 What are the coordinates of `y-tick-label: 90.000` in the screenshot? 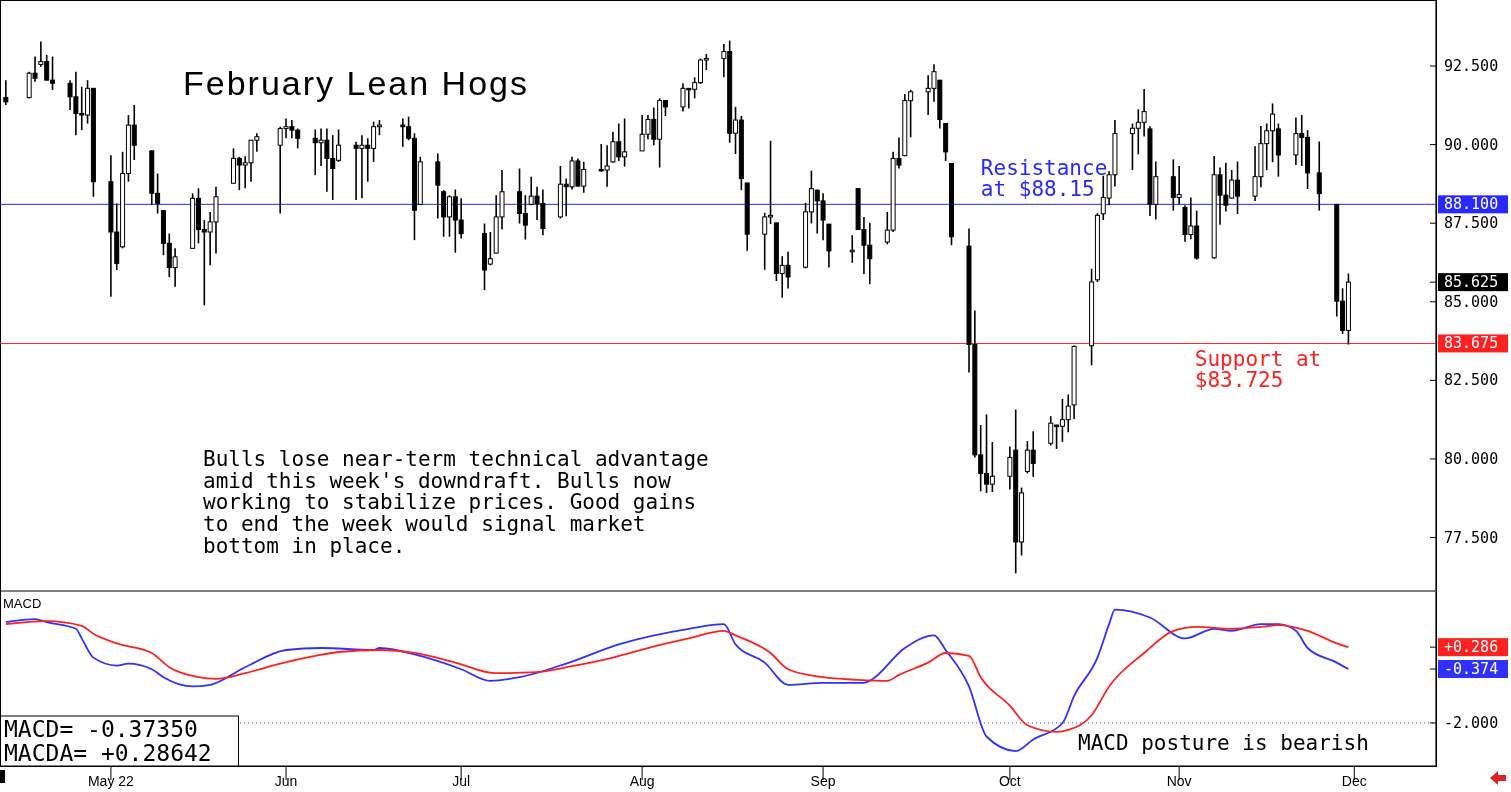 It's located at (1471, 144).